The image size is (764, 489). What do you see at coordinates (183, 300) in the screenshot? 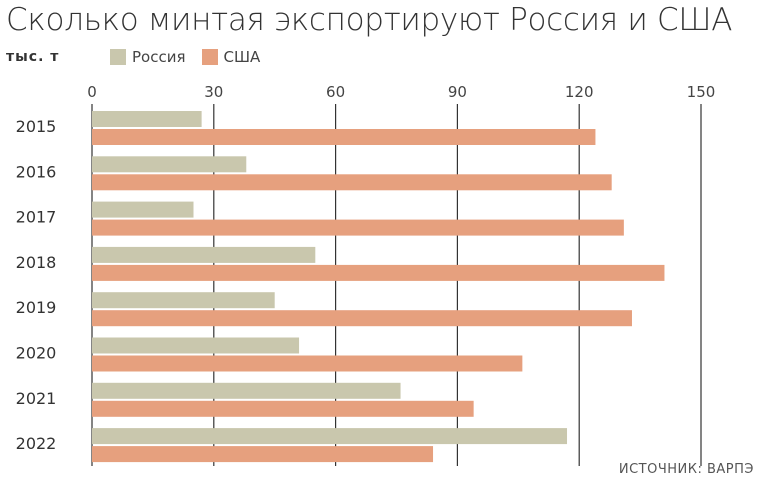
I see `bar-russia-2019` at bounding box center [183, 300].